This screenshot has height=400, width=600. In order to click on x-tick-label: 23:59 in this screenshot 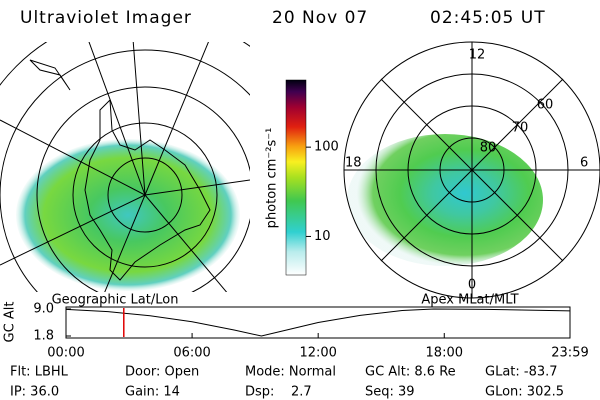, I will do `click(569, 353)`.